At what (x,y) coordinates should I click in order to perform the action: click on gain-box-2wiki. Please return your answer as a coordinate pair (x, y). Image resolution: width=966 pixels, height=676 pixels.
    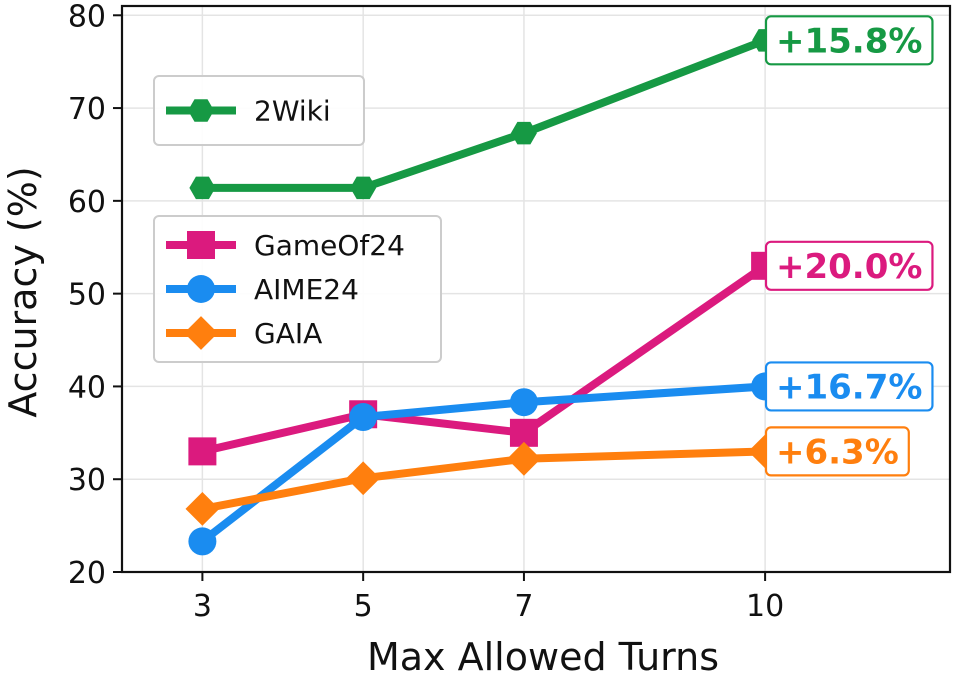
    Looking at the image, I should click on (849, 40).